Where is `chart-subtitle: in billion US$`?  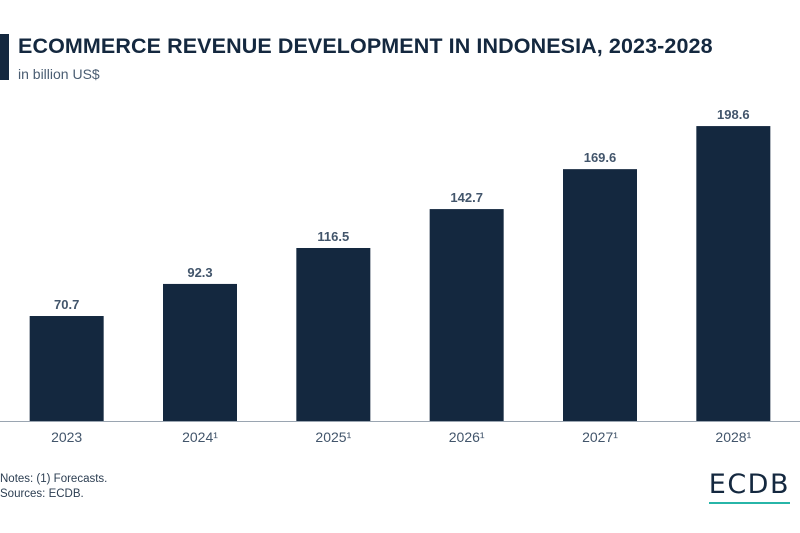
chart-subtitle: in billion US$ is located at coordinates (59, 74).